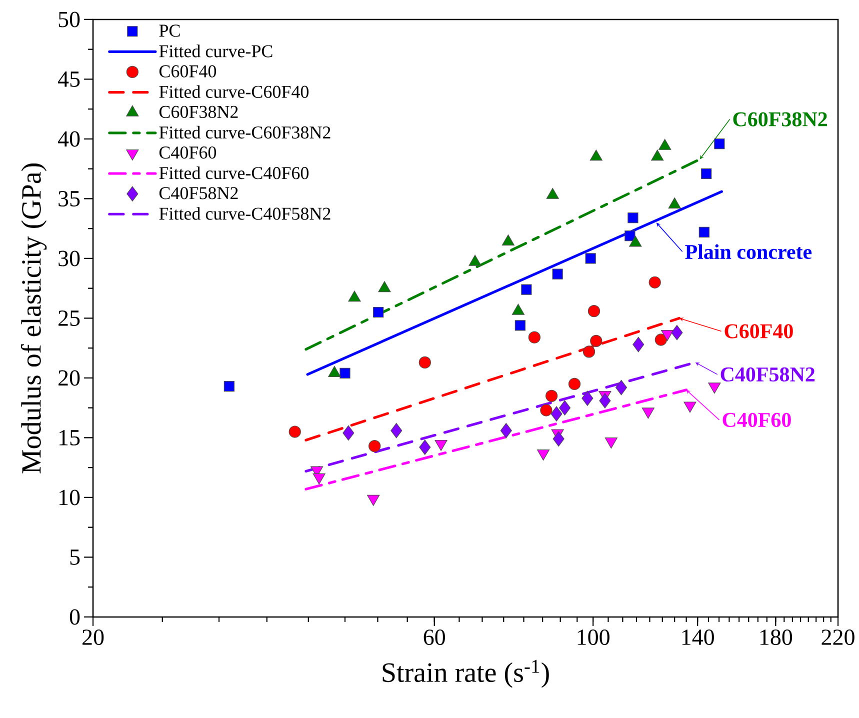 This screenshot has width=859, height=718. Describe the element at coordinates (698, 638) in the screenshot. I see `x-tick-label: 140` at that location.